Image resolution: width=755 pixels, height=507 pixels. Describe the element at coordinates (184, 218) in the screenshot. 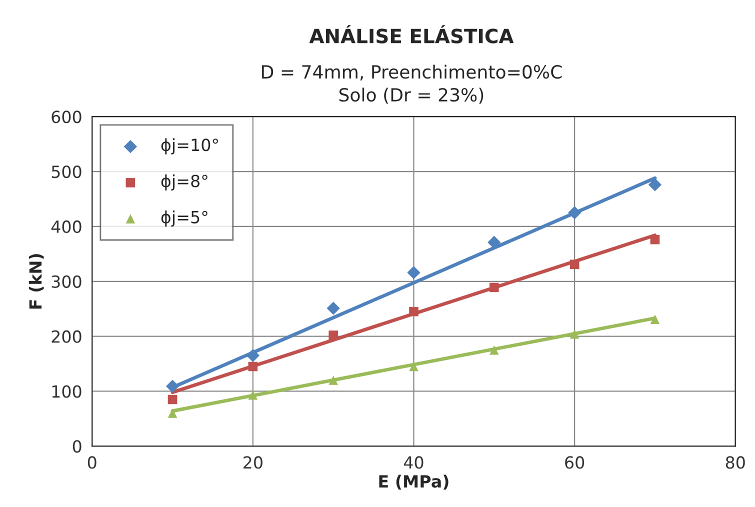

I see `legend-label: ϕj=5°` at that location.